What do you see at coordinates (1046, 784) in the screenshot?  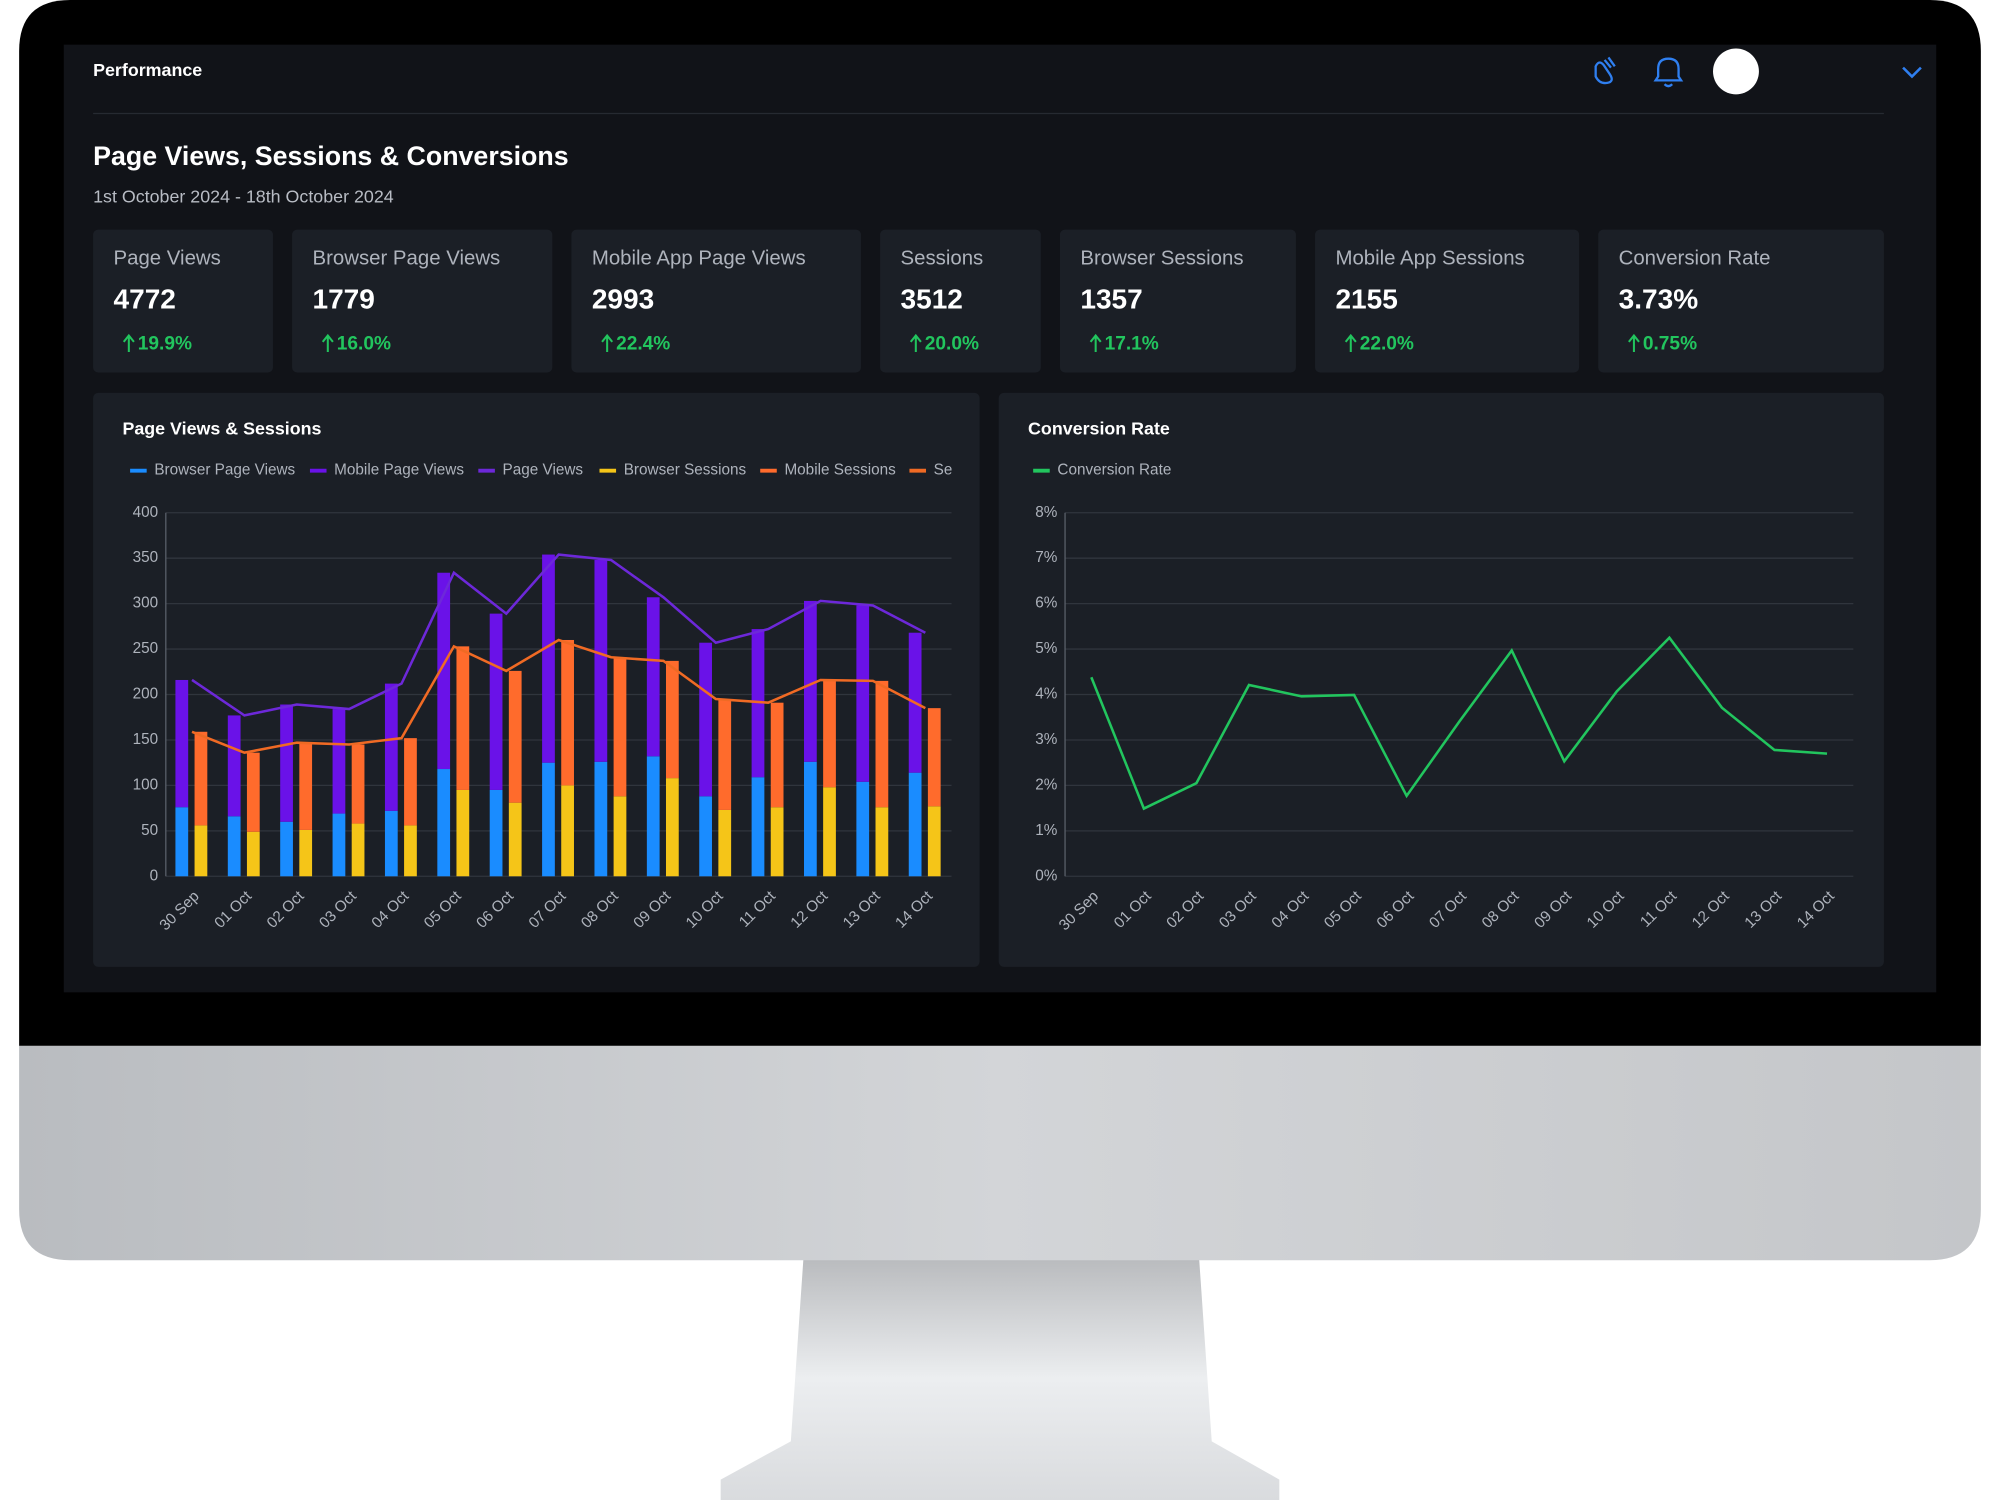 I see `y-tick-label: 2%` at bounding box center [1046, 784].